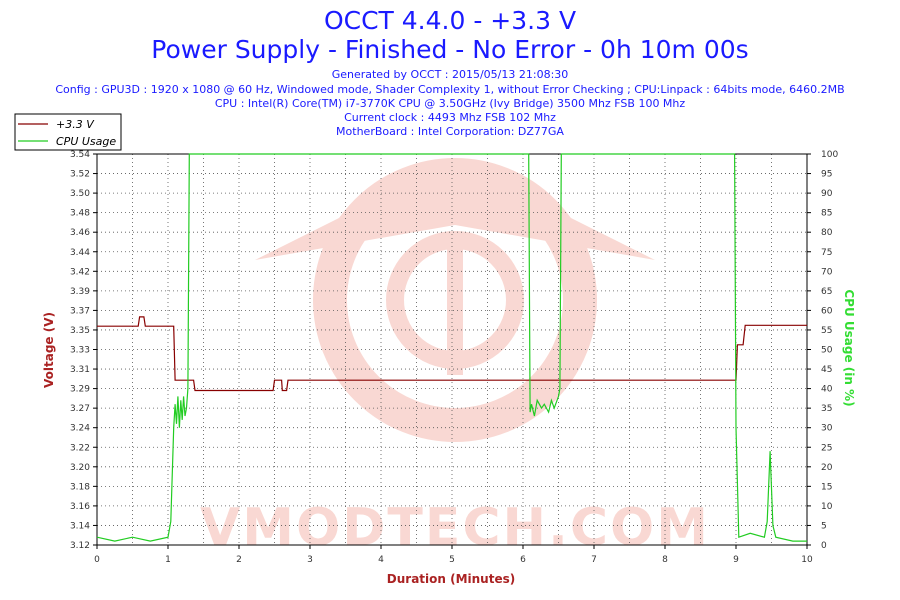 The height and width of the screenshot is (600, 900). I want to click on y-tick-label-cpu: 100, so click(829, 155).